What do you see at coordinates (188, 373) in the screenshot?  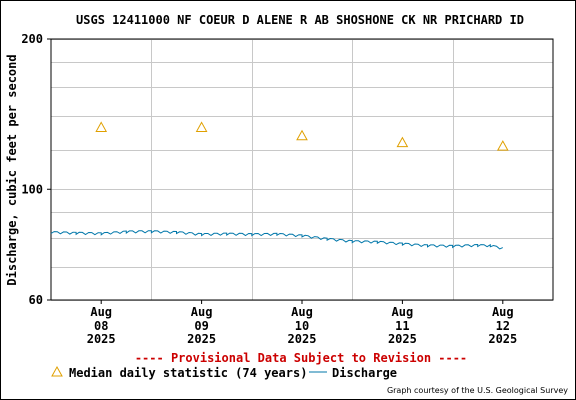 I see `legend-median-label: Median daily statistic (74 years)` at bounding box center [188, 373].